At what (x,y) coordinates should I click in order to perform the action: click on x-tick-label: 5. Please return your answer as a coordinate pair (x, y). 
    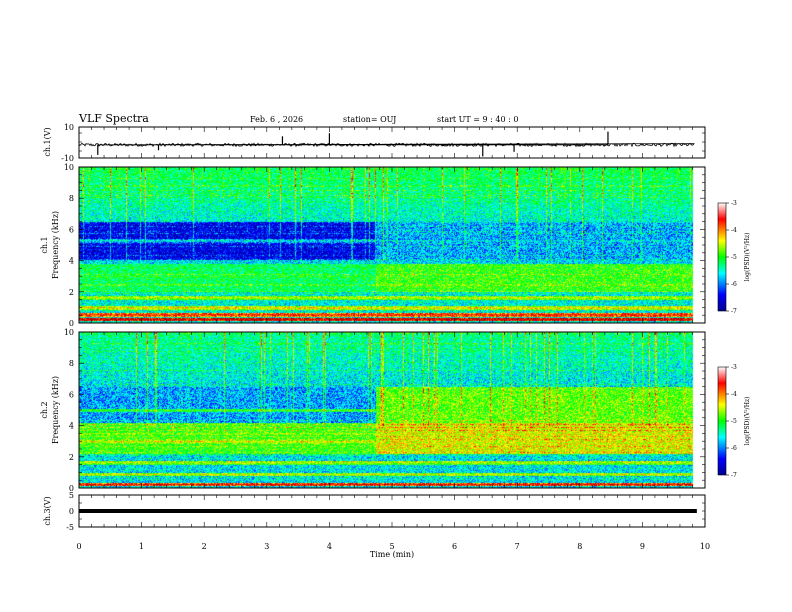
    Looking at the image, I should click on (391, 546).